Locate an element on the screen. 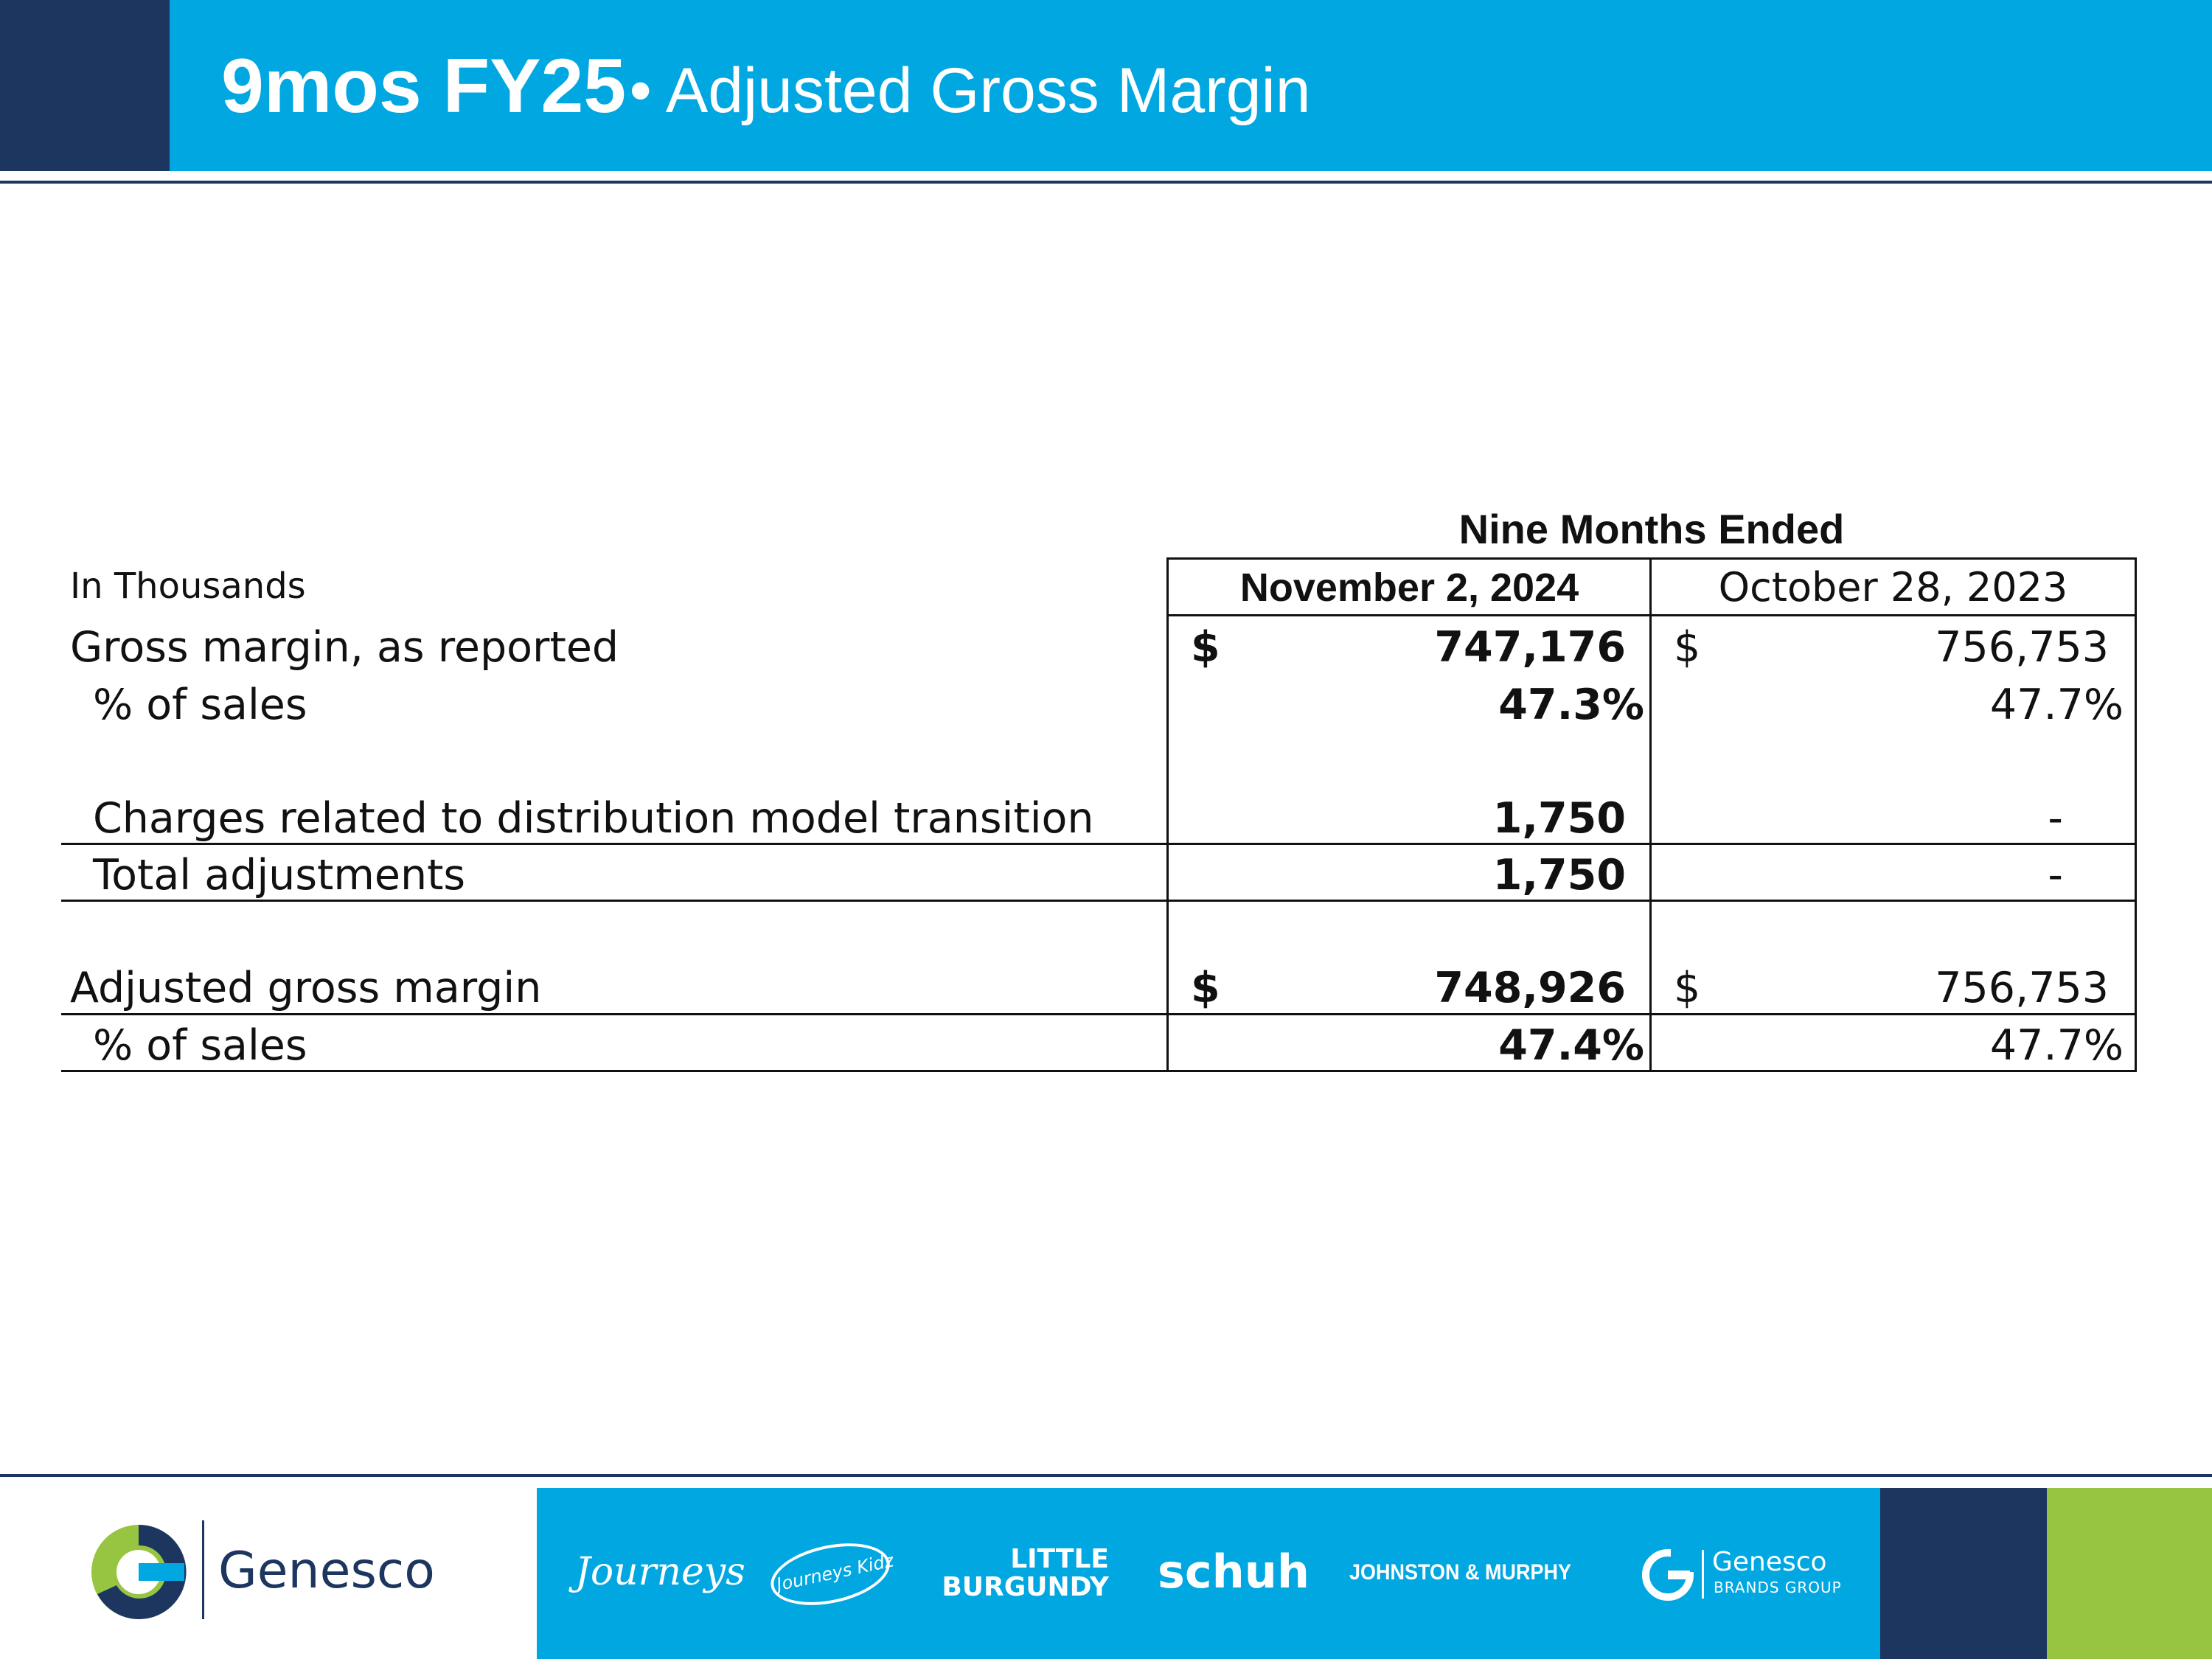 The height and width of the screenshot is (1659, 2212). brand-journeys-logo: Journeys is located at coordinates (660, 1572).